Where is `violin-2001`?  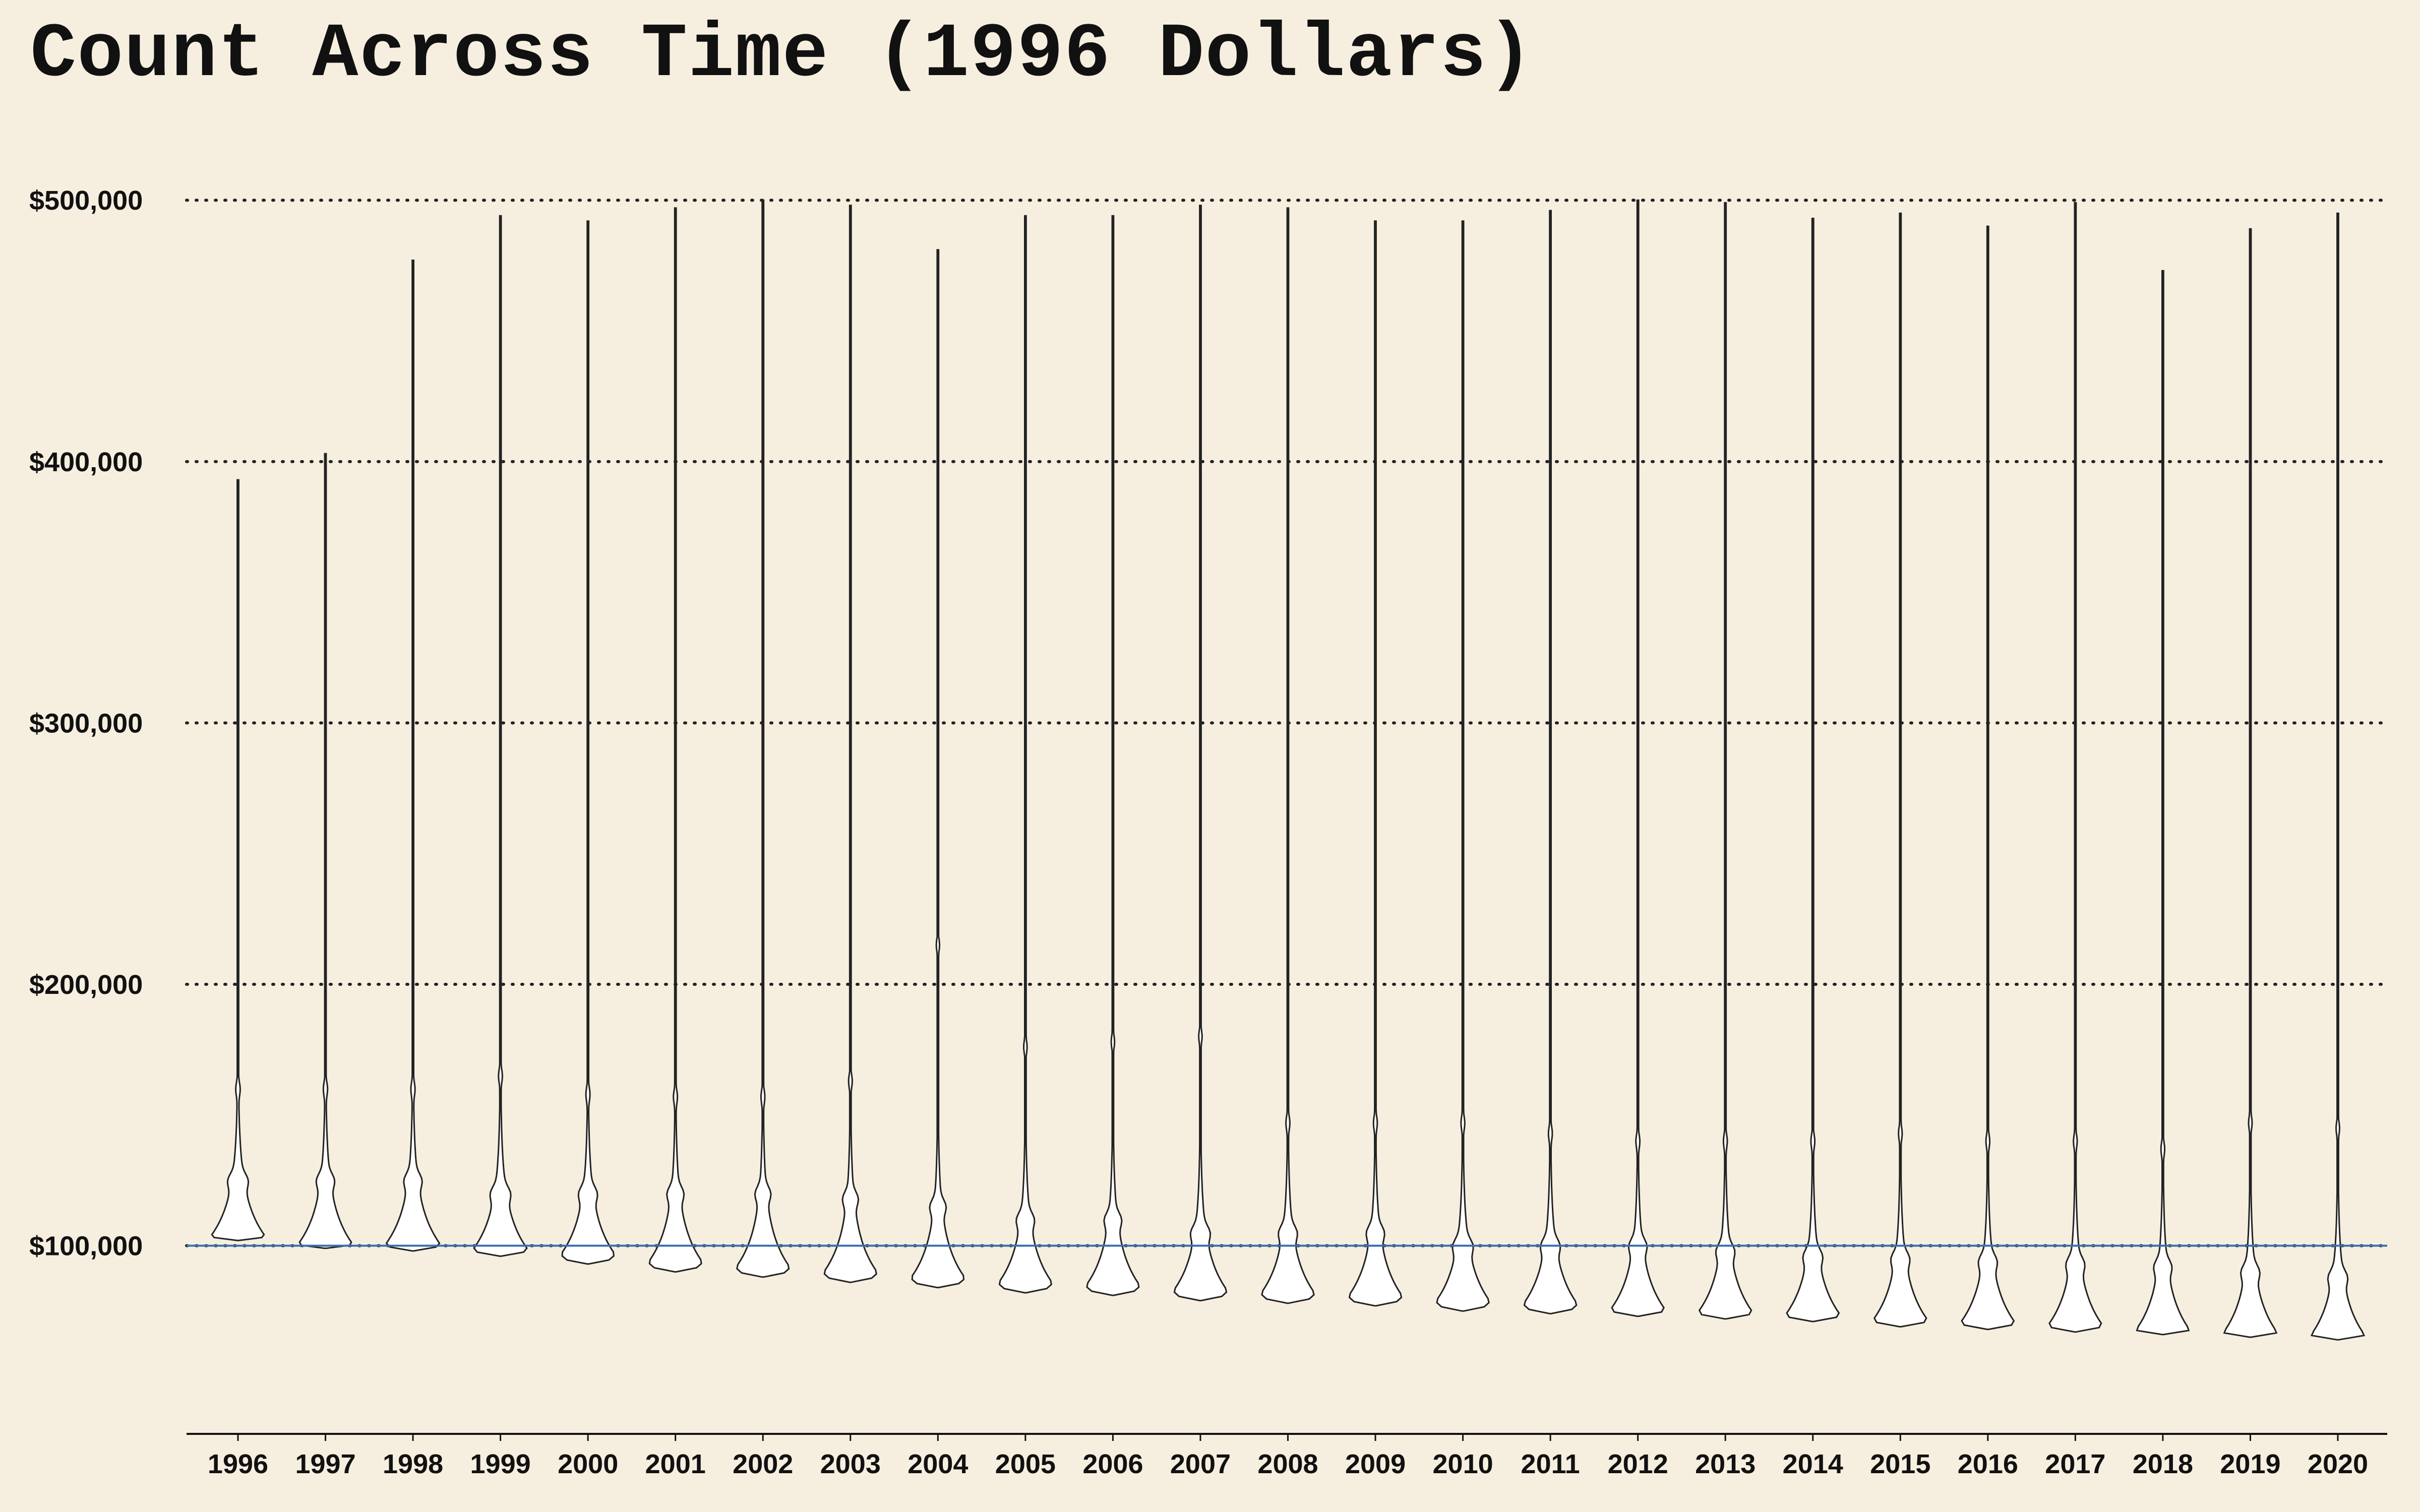 violin-2001 is located at coordinates (675, 740).